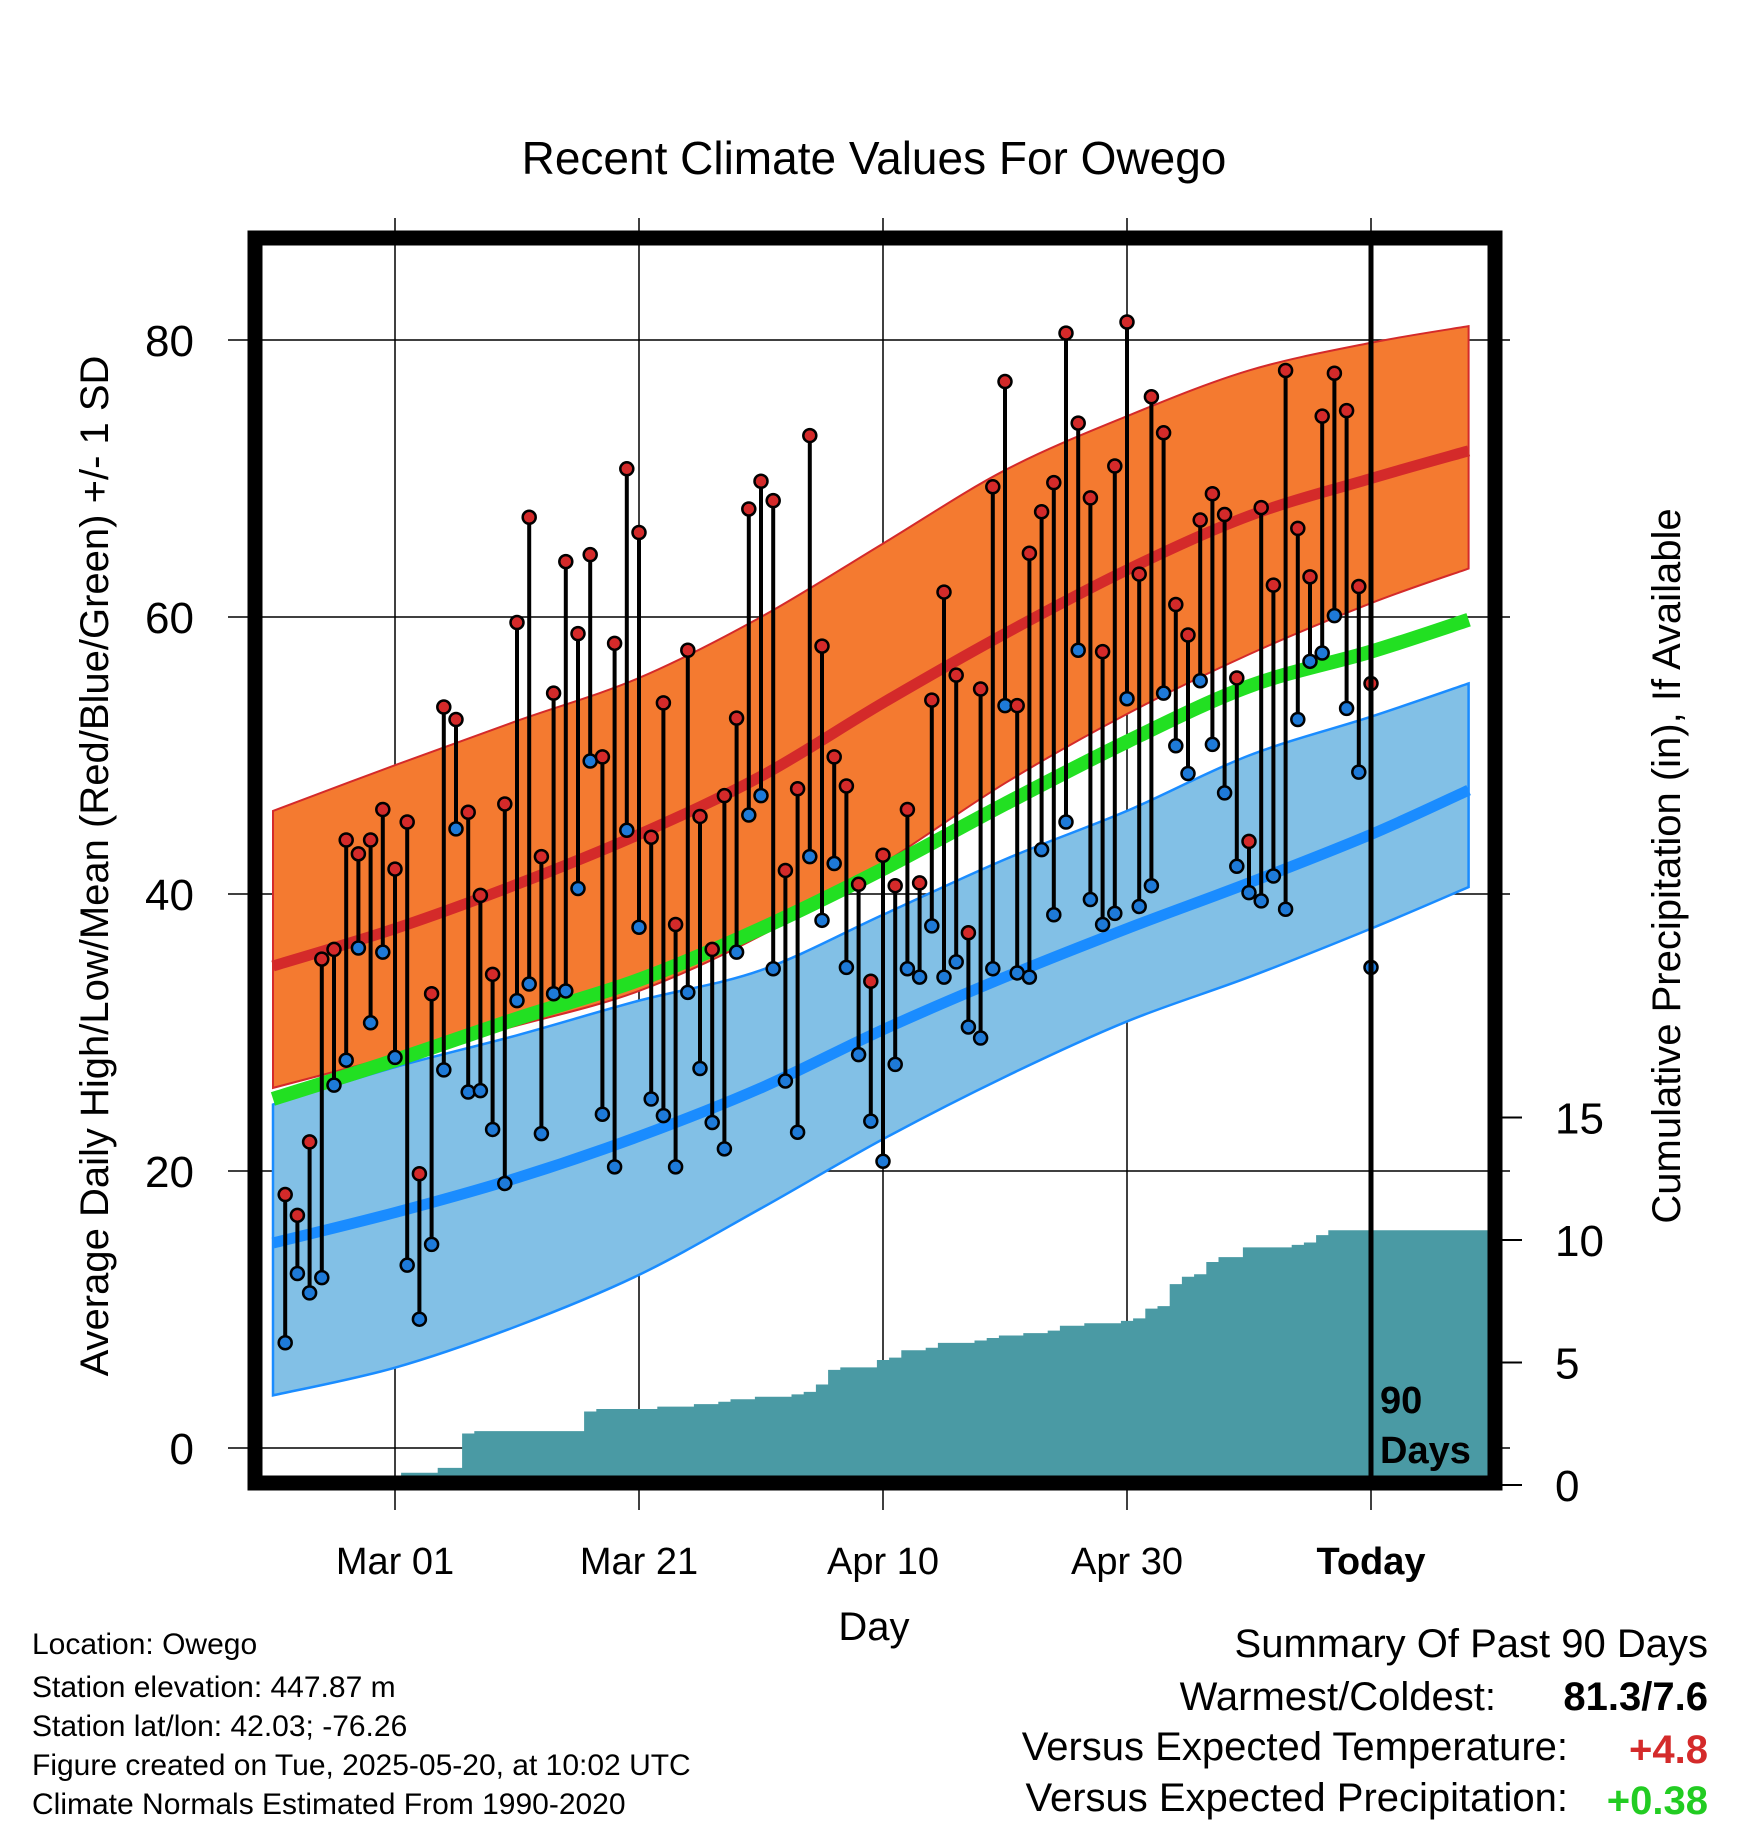 The image size is (1748, 1828). What do you see at coordinates (1471, 1644) in the screenshot?
I see `summary-title: Summary Of Past 90 Days` at bounding box center [1471, 1644].